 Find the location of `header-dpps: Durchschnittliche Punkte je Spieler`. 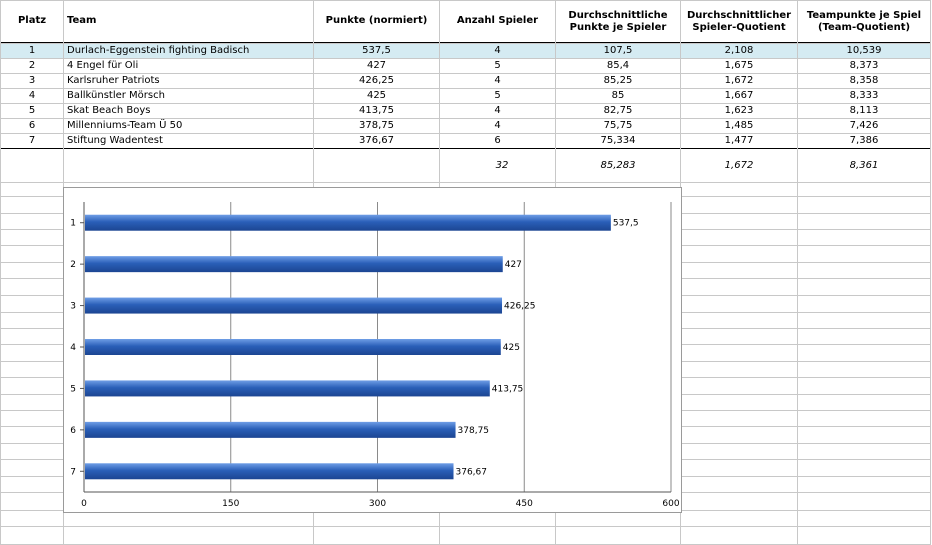

header-dpps: Durchschnittliche Punkte je Spieler is located at coordinates (618, 22).